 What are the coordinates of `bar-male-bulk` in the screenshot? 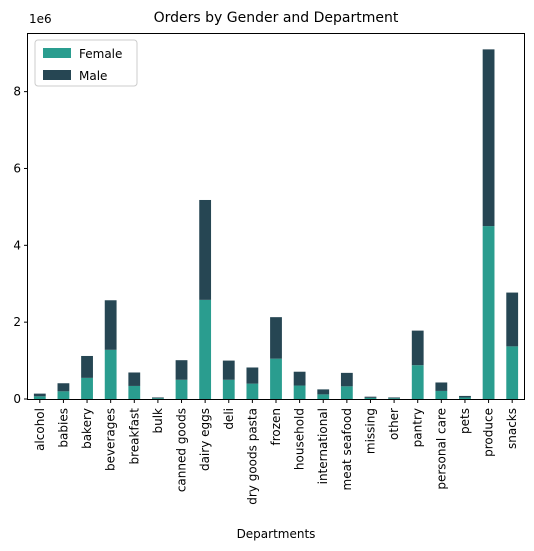 It's located at (158, 398).